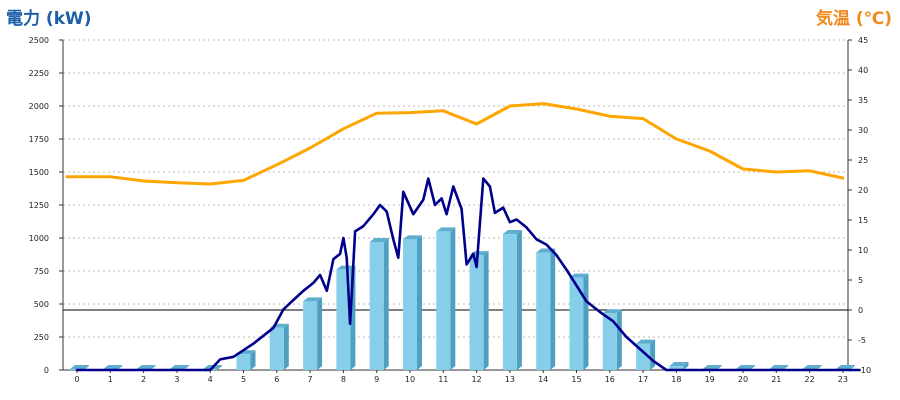 The image size is (900, 400). What do you see at coordinates (863, 100) in the screenshot?
I see `right-tick-label: 35` at bounding box center [863, 100].